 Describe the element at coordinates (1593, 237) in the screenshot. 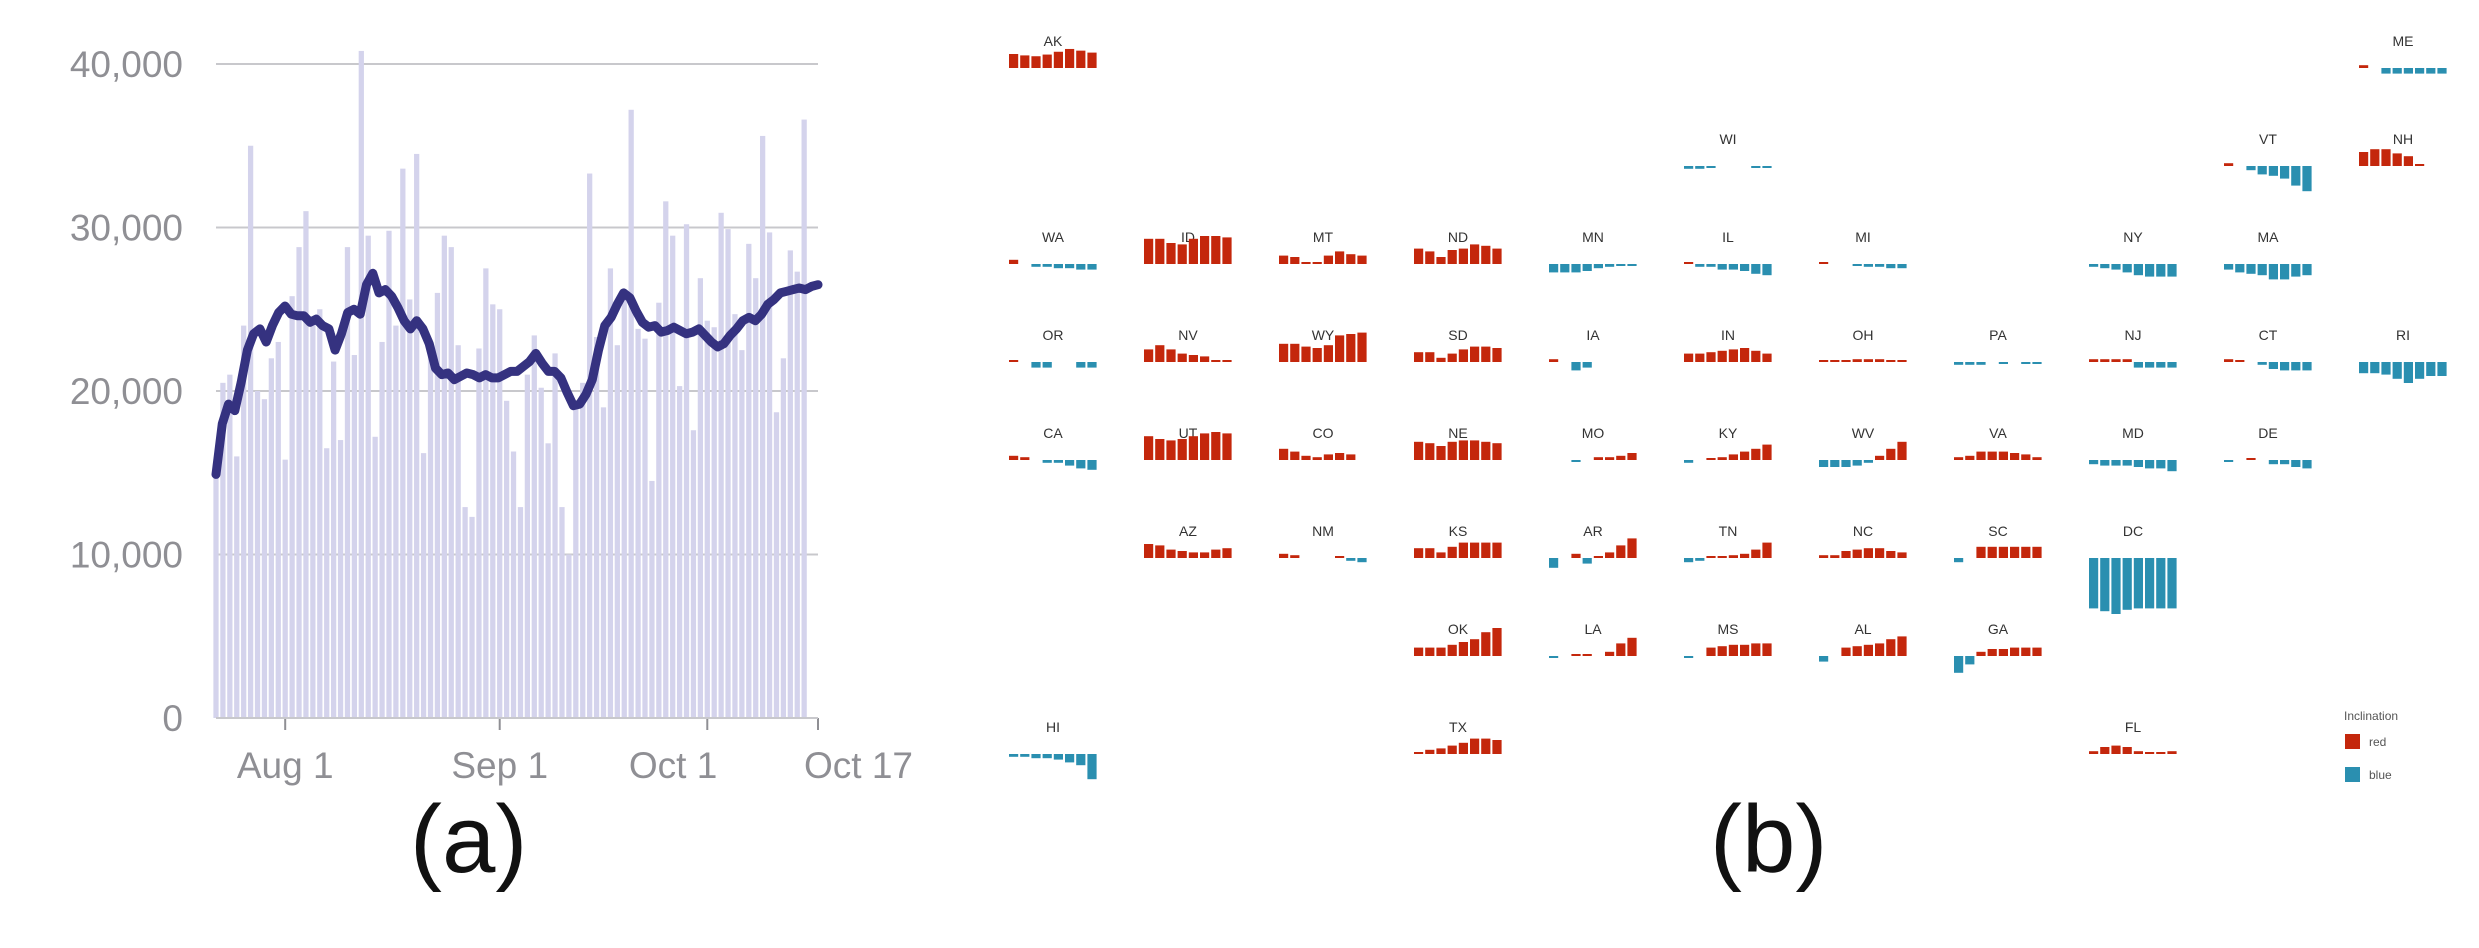

I see `state-label-mn: MN` at that location.